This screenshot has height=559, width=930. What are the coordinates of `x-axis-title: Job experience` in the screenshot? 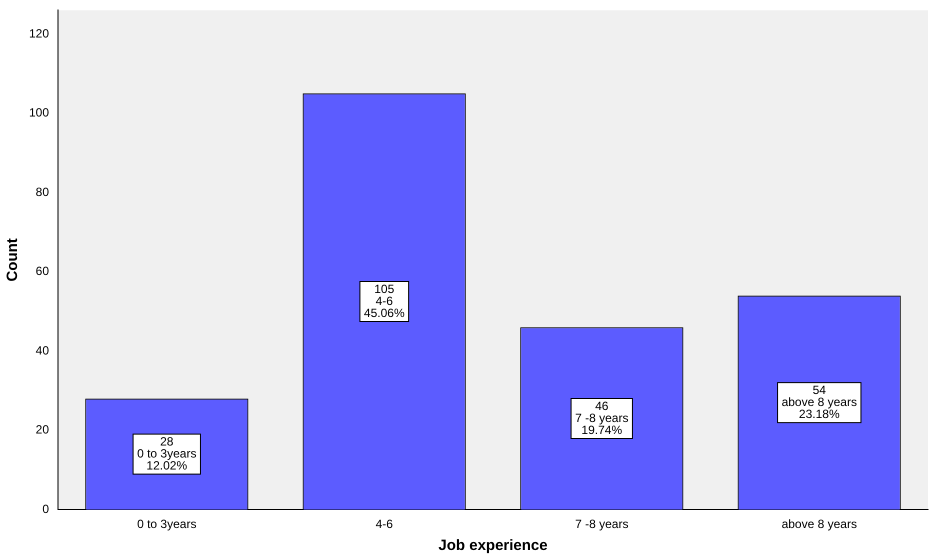 It's located at (493, 545).